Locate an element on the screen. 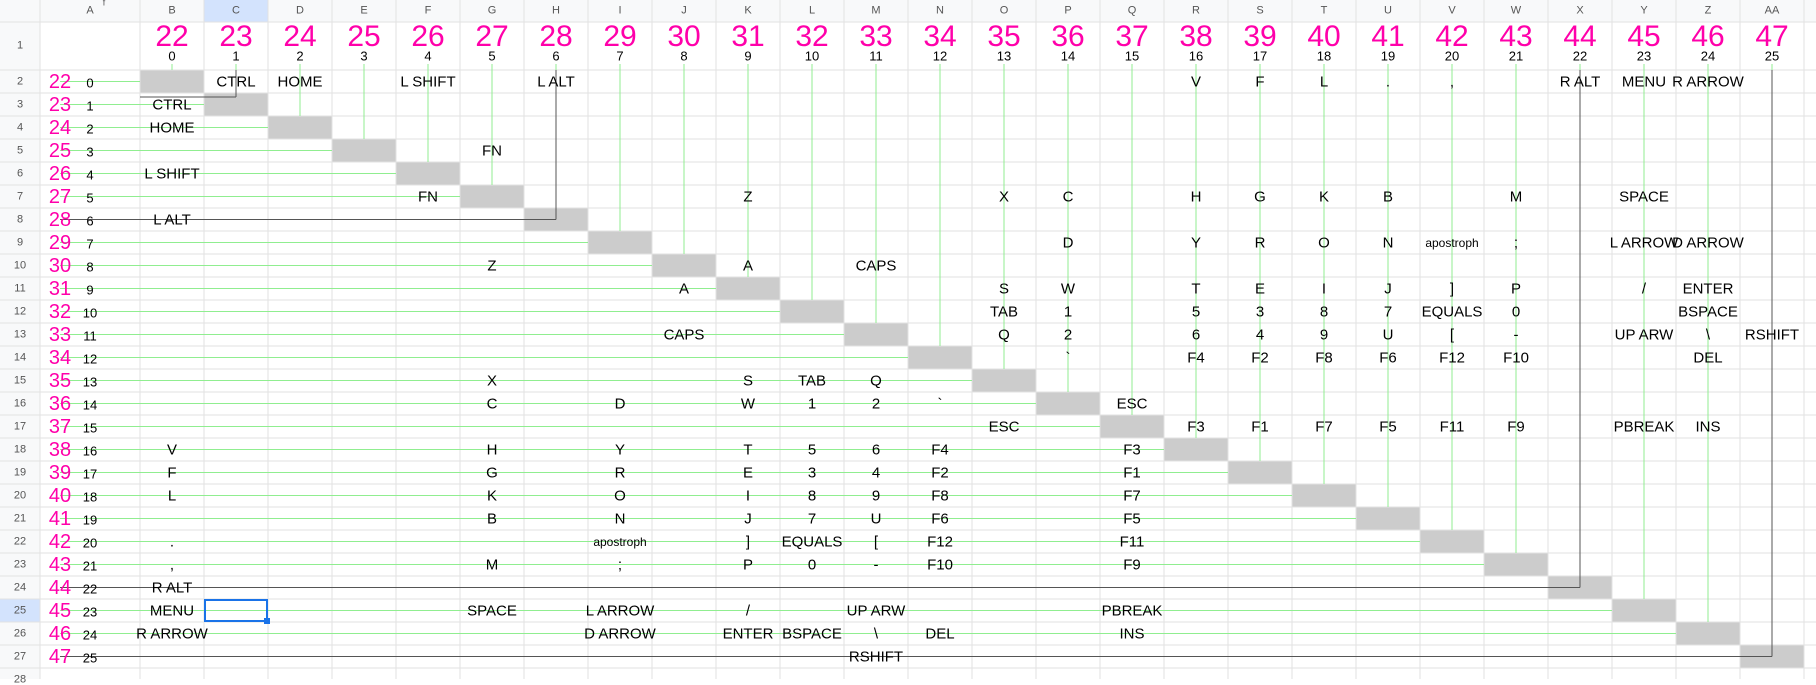  cell-value: 6 is located at coordinates (876, 449).